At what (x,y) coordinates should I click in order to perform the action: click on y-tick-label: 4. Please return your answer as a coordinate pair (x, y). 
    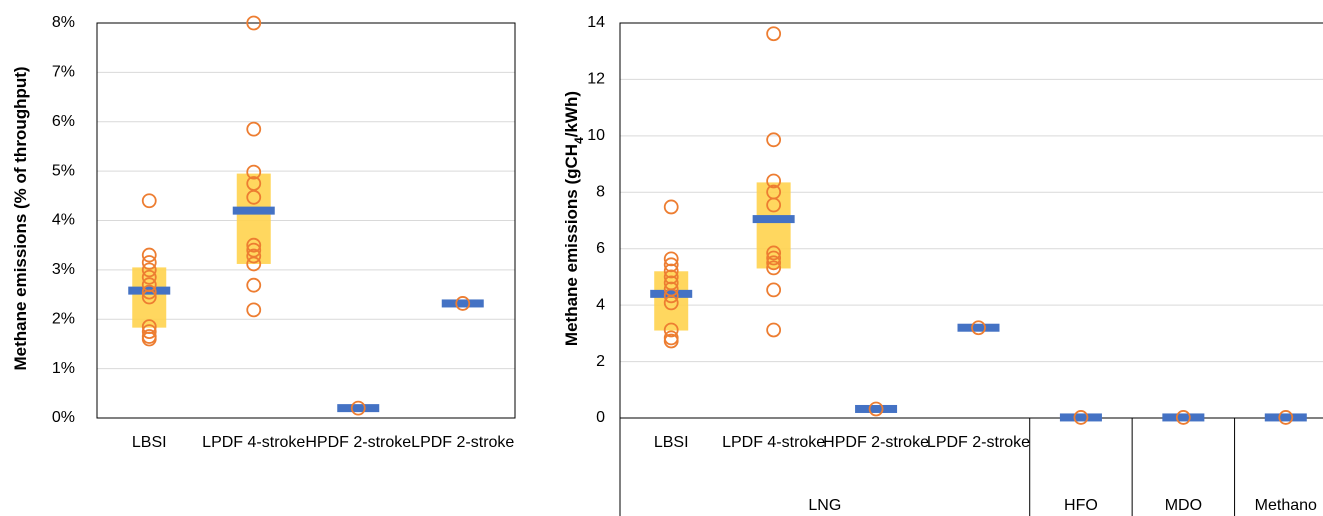
    Looking at the image, I should click on (600, 304).